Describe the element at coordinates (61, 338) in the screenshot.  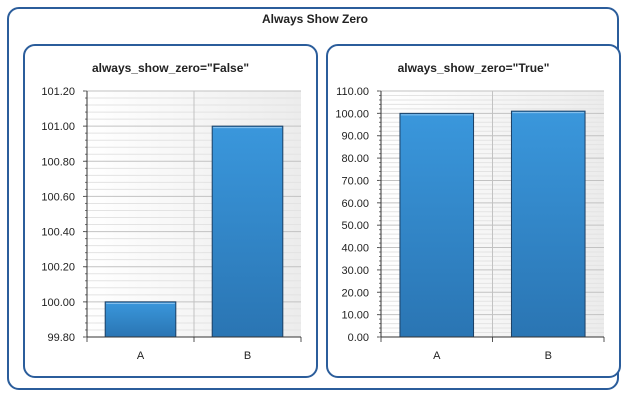
I see `y-tick-label: 99.80` at that location.